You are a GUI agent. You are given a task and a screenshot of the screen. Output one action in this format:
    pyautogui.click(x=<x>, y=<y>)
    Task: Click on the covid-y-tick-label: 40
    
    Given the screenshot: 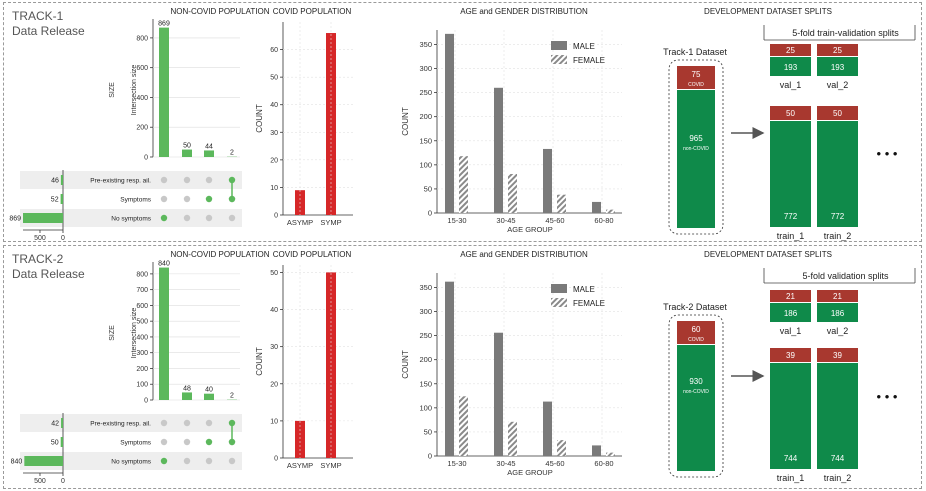 What is the action you would take?
    pyautogui.click(x=274, y=310)
    